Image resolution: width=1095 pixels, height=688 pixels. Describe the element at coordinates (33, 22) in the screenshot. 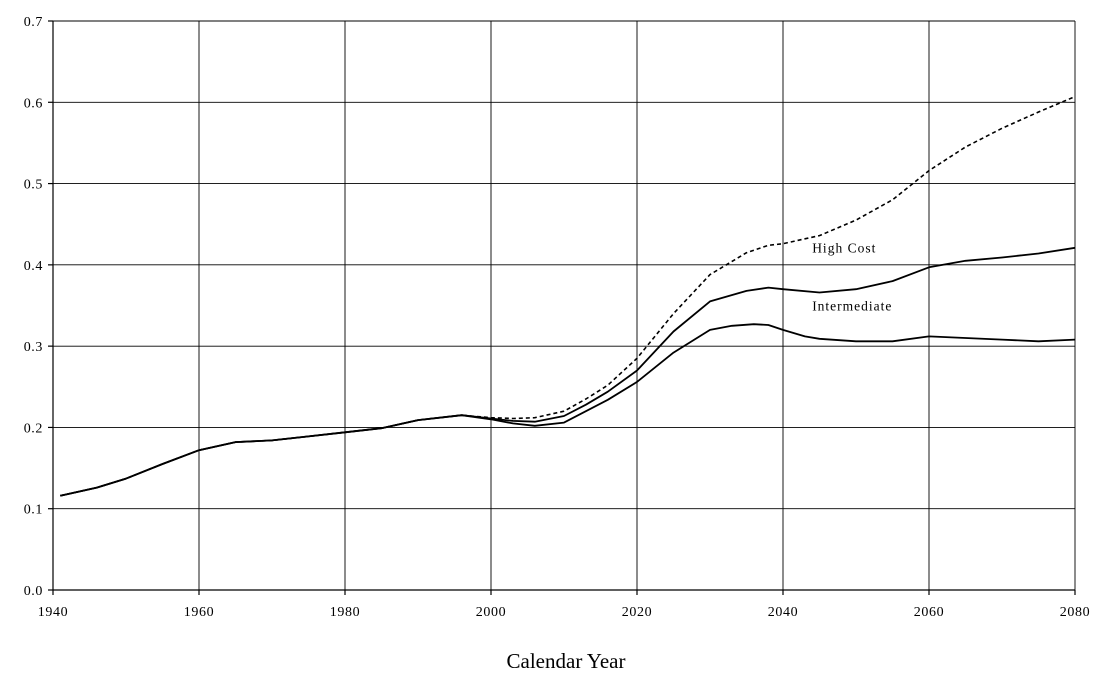

I see `y-tick-label: 0.7` at that location.